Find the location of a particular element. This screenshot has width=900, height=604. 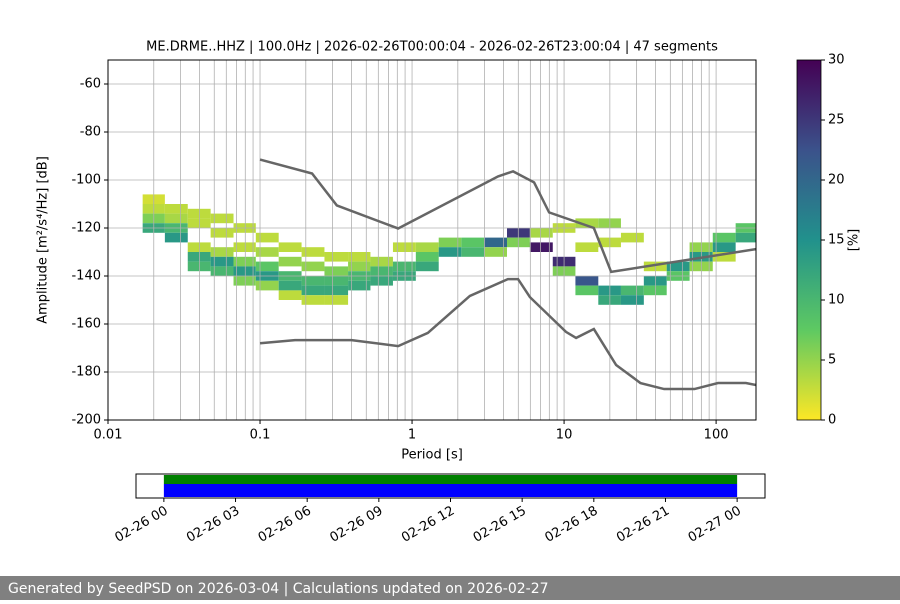

x-tick-label: 0.1 is located at coordinates (260, 435).